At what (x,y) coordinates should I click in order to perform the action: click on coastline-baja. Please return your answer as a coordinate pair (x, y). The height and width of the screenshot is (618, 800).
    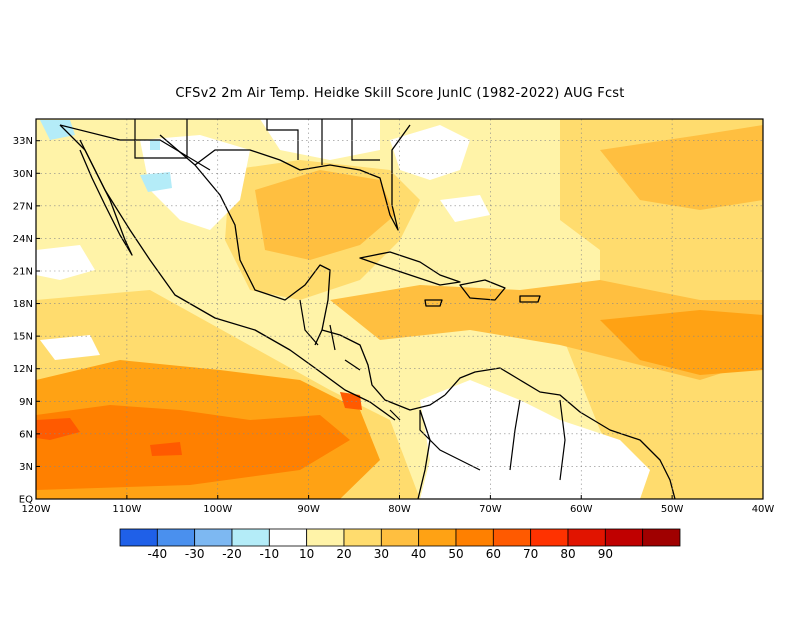
    Looking at the image, I should click on (106, 197).